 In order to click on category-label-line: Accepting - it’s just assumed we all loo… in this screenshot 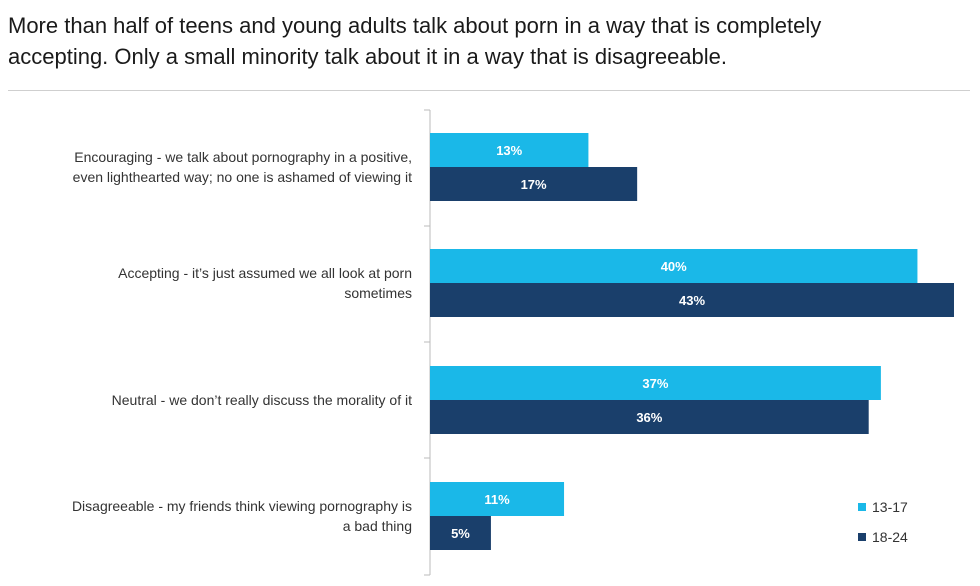, I will do `click(265, 273)`.